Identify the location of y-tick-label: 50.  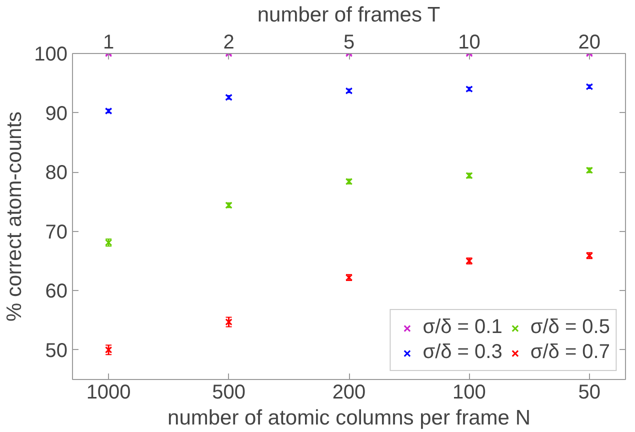
(56, 351).